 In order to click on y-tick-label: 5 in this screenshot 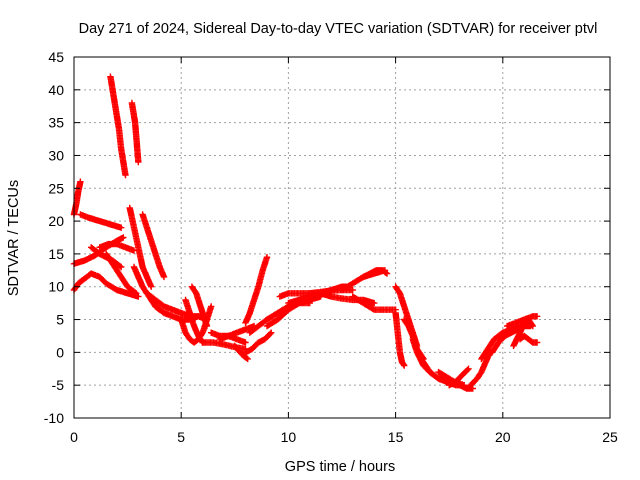, I will do `click(60, 320)`.